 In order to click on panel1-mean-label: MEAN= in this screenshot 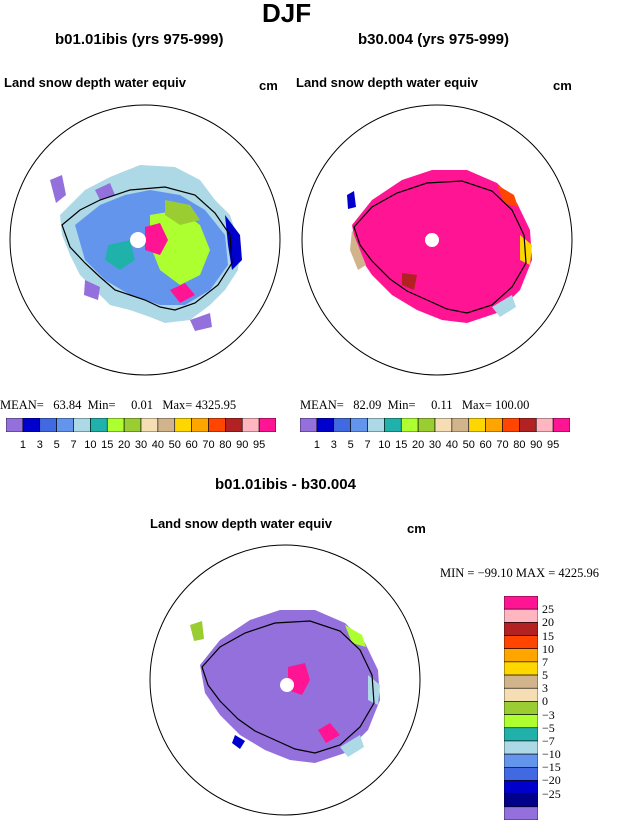, I will do `click(22, 405)`.